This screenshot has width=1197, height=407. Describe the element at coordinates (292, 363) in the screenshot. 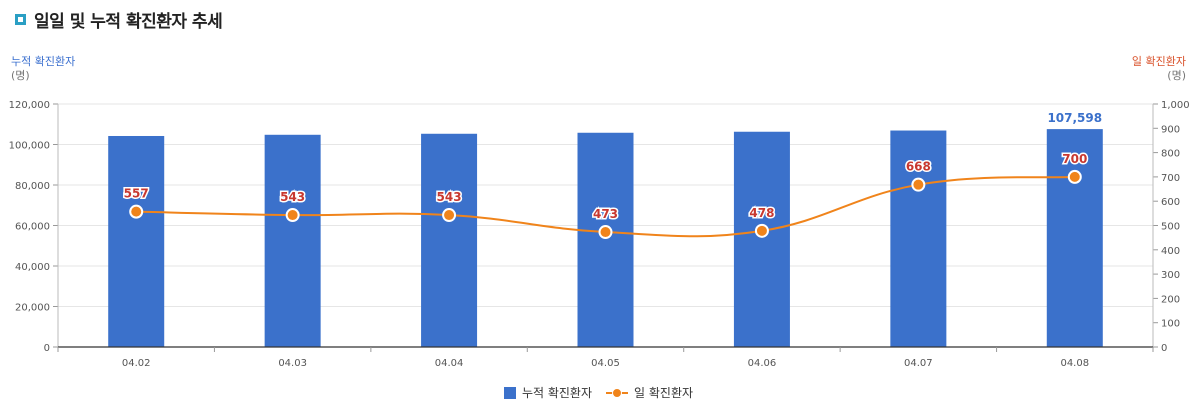

I see `x-tick-label: 04.03` at that location.